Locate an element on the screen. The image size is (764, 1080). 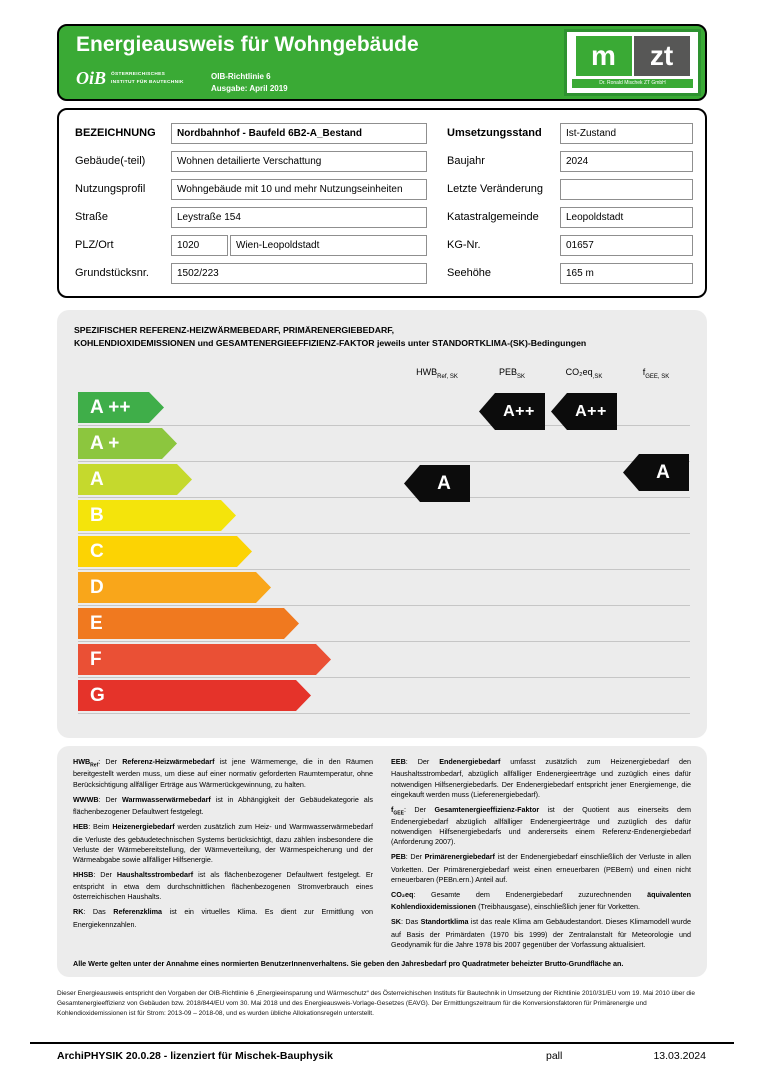
energy-band-a-plus: A + is located at coordinates (127, 443).